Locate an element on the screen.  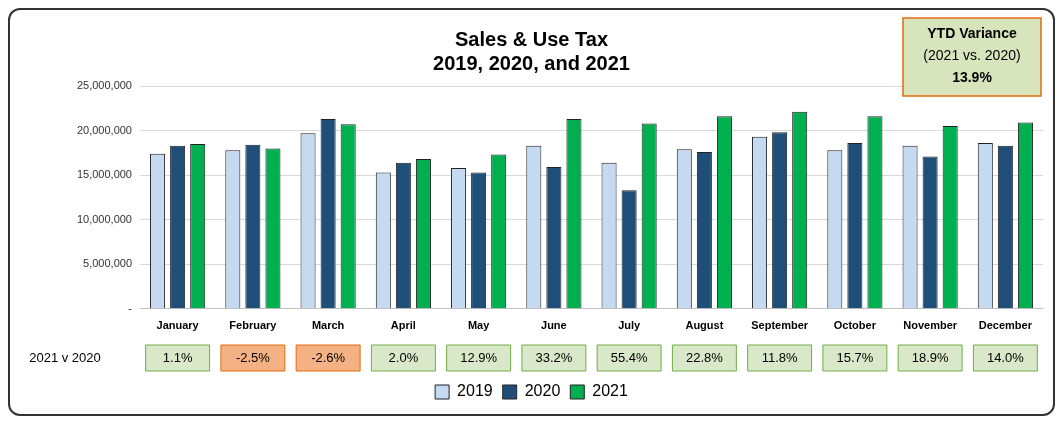
x-tick-label: December is located at coordinates (1005, 325).